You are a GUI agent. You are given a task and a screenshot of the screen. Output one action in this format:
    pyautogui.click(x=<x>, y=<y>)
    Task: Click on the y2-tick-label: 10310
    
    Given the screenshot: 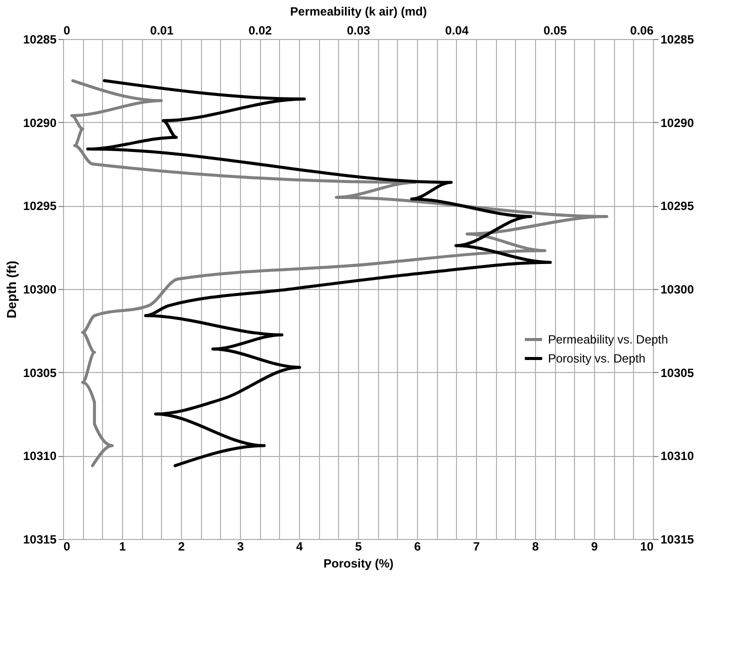 What is the action you would take?
    pyautogui.click(x=677, y=456)
    